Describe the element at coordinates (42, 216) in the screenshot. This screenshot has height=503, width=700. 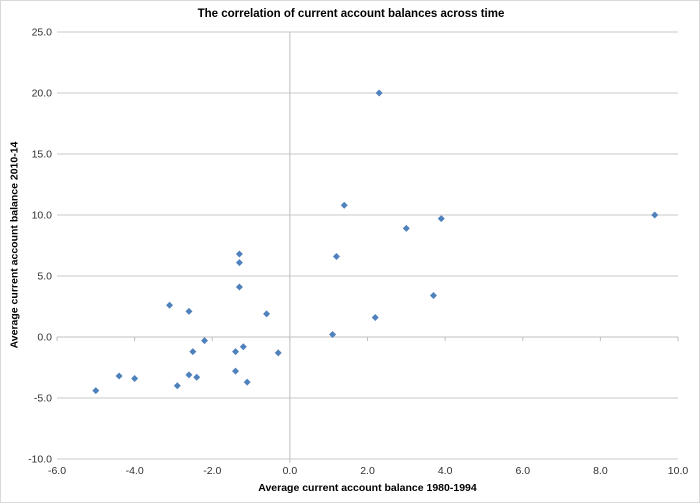
I see `y-tick-label: 10.0` at that location.